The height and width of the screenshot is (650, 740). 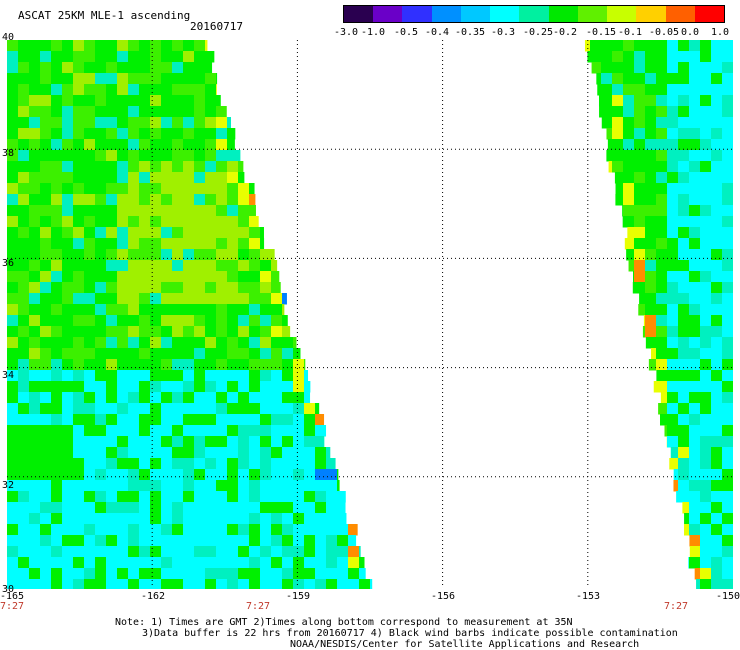 What do you see at coordinates (592, 14) in the screenshot?
I see `colorbar-segment` at bounding box center [592, 14].